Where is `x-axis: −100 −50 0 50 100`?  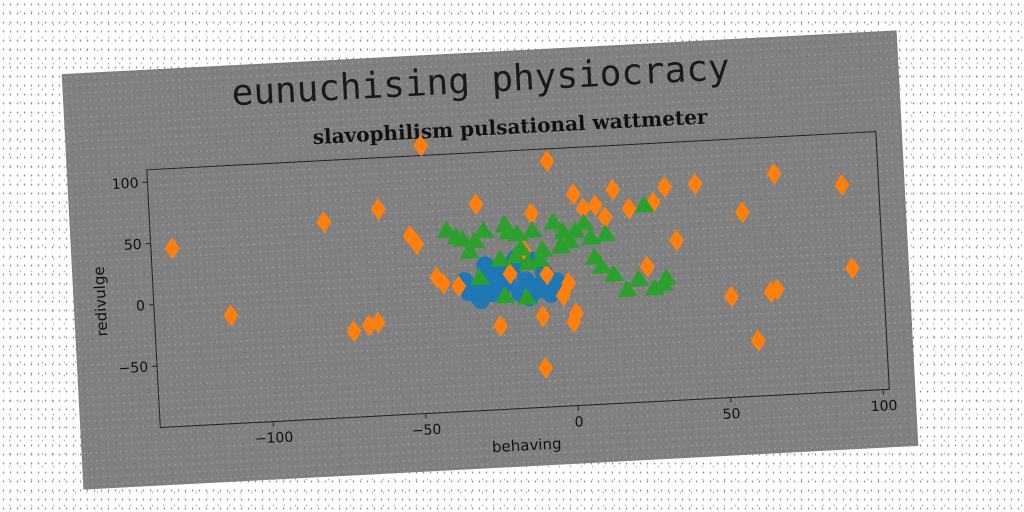
x-axis: −100 −50 0 50 100 is located at coordinates (576, 418).